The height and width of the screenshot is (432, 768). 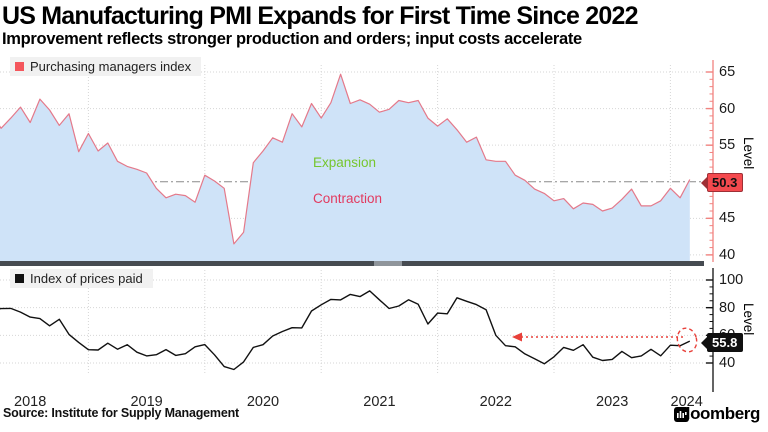 I want to click on y-tick-label: 80, so click(x=727, y=307).